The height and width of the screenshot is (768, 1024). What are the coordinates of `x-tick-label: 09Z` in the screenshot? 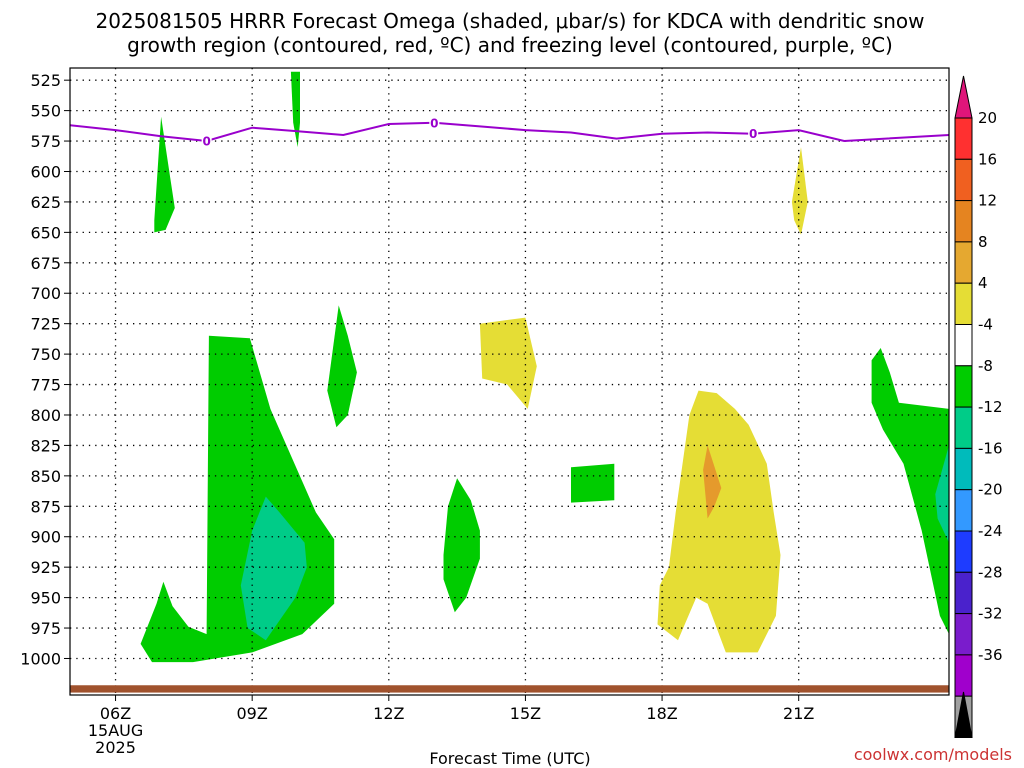 It's located at (252, 713).